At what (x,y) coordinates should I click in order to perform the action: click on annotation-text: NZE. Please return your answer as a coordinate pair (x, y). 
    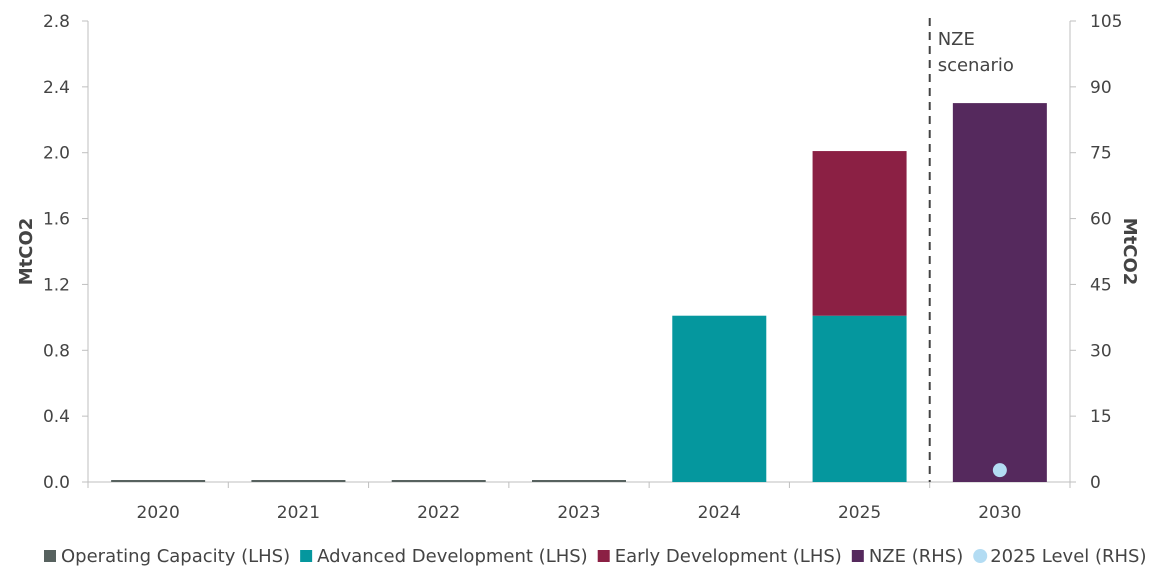
    Looking at the image, I should click on (956, 39).